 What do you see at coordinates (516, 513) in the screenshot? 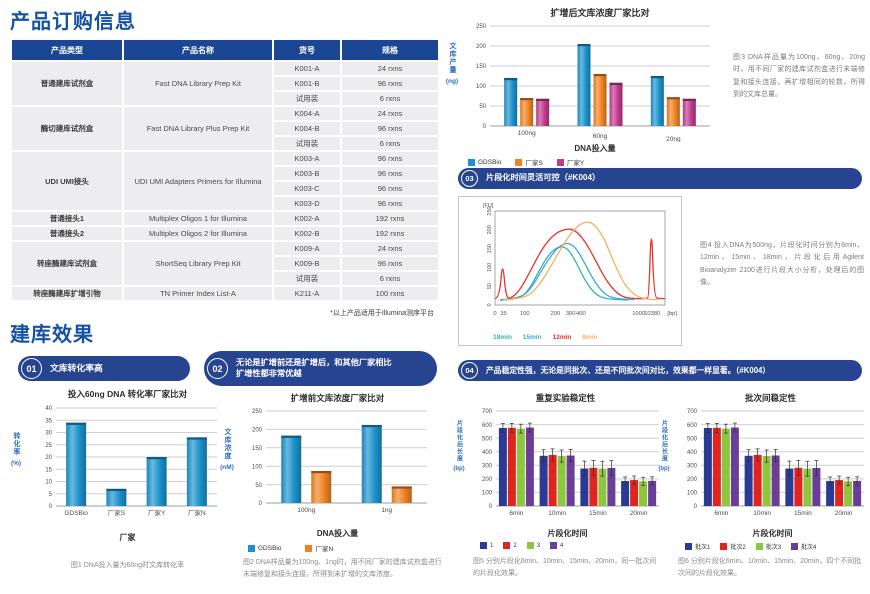
I see `svg-text: 6min` at bounding box center [516, 513].